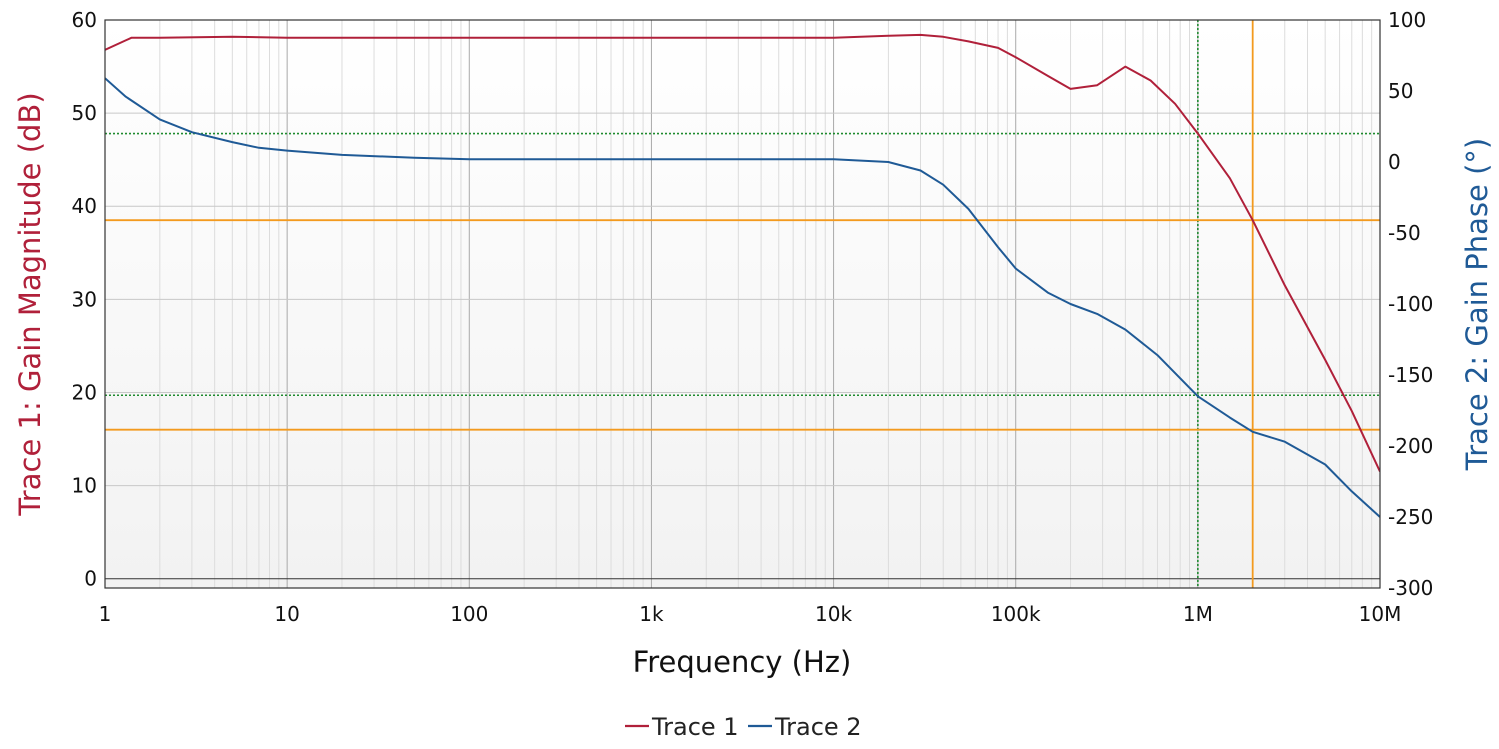 Image resolution: width=1499 pixels, height=749 pixels. What do you see at coordinates (1016, 614) in the screenshot?
I see `x-tick-label: 100k` at bounding box center [1016, 614].